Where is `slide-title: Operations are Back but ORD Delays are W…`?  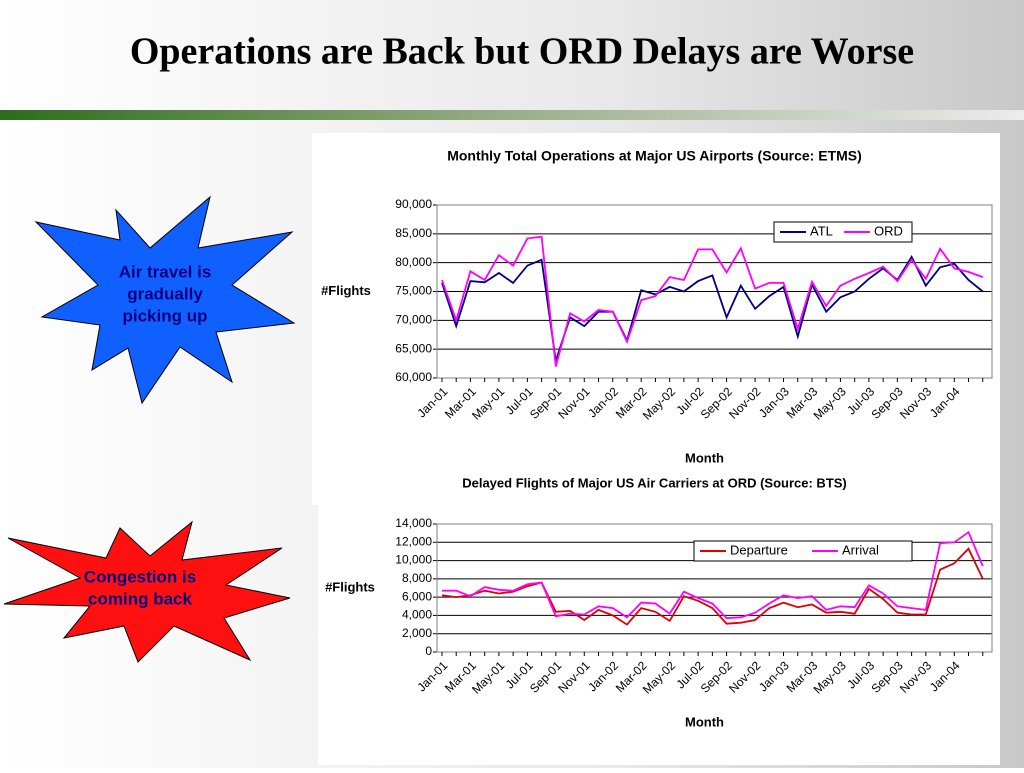
slide-title: Operations are Back but ORD Delays are W… is located at coordinates (522, 52).